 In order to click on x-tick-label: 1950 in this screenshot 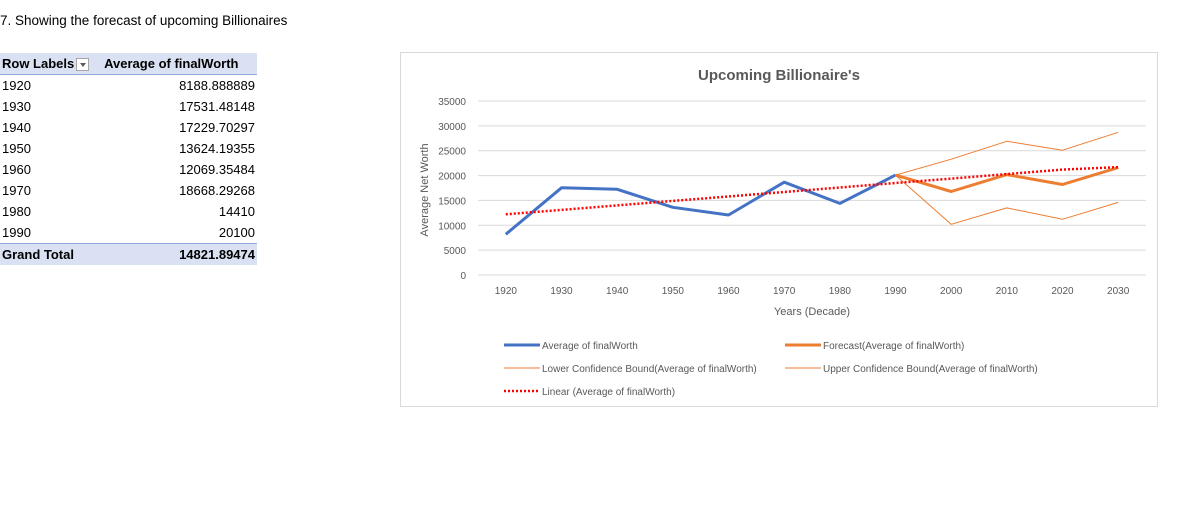, I will do `click(673, 291)`.